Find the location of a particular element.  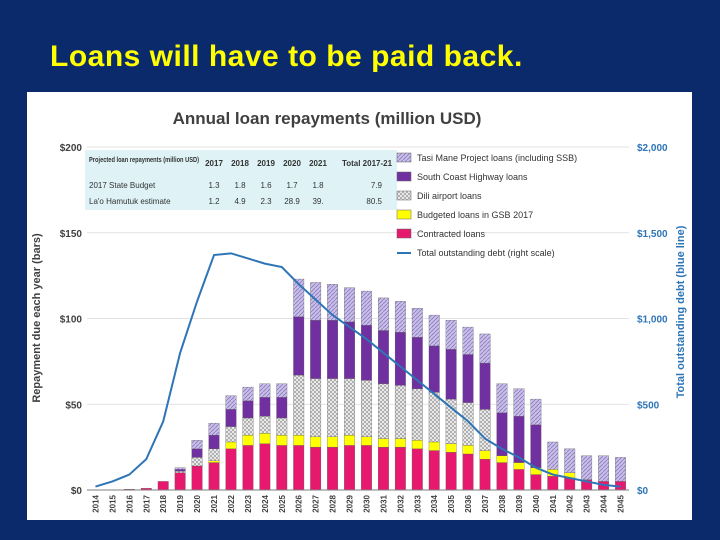

table-header-2021: 2021 is located at coordinates (318, 163).